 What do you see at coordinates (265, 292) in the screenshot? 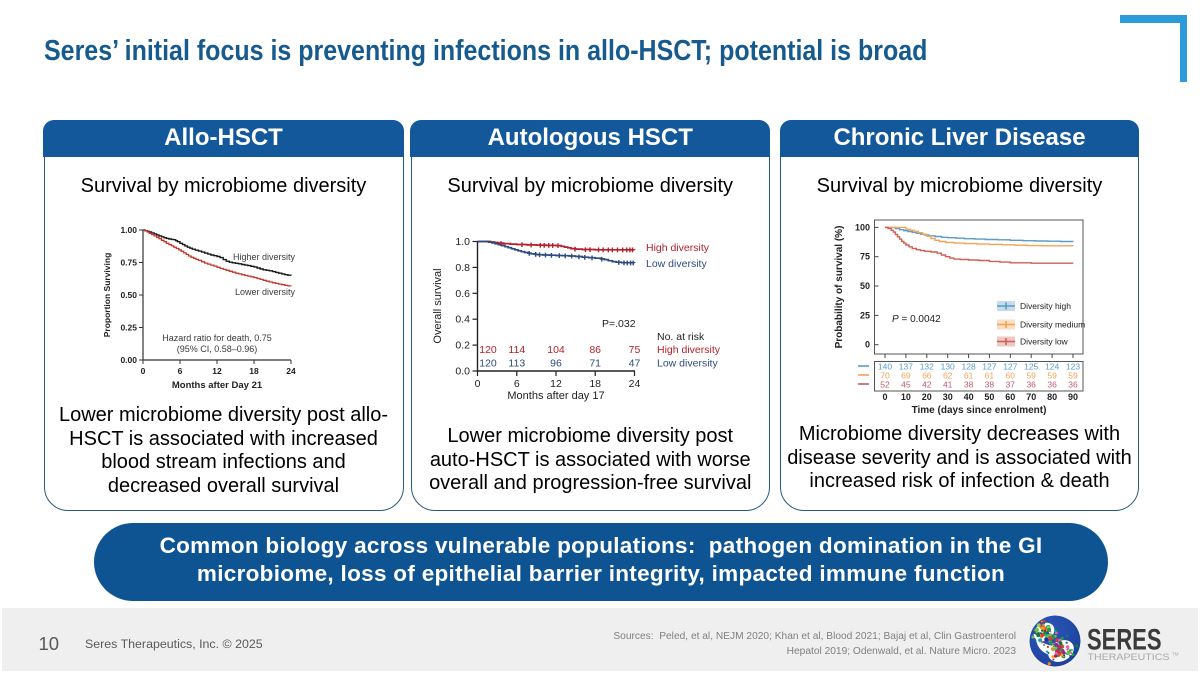
I see `svg-text: Lower diversity` at bounding box center [265, 292].